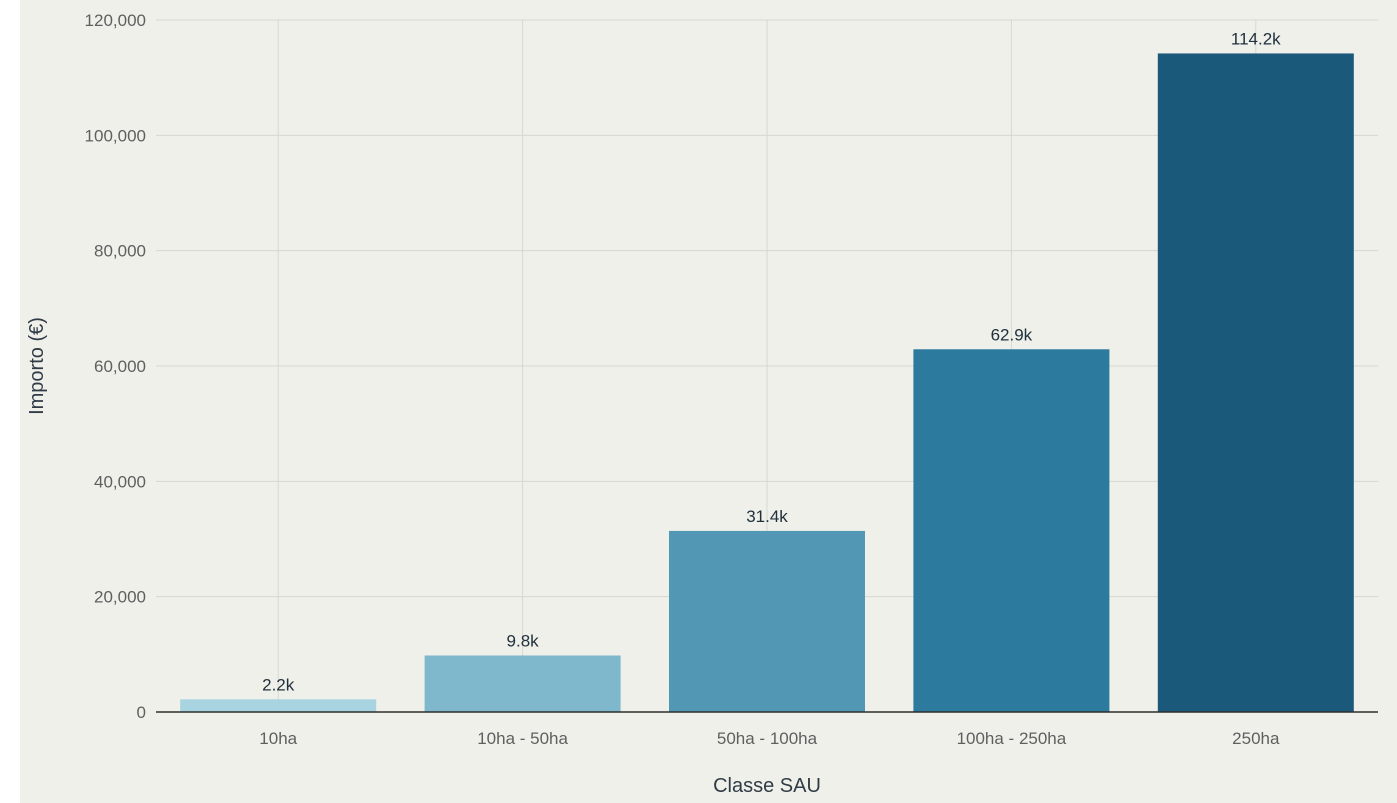 This screenshot has height=803, width=1397. What do you see at coordinates (37, 366) in the screenshot?
I see `y-axis-title: Importo (€)` at bounding box center [37, 366].